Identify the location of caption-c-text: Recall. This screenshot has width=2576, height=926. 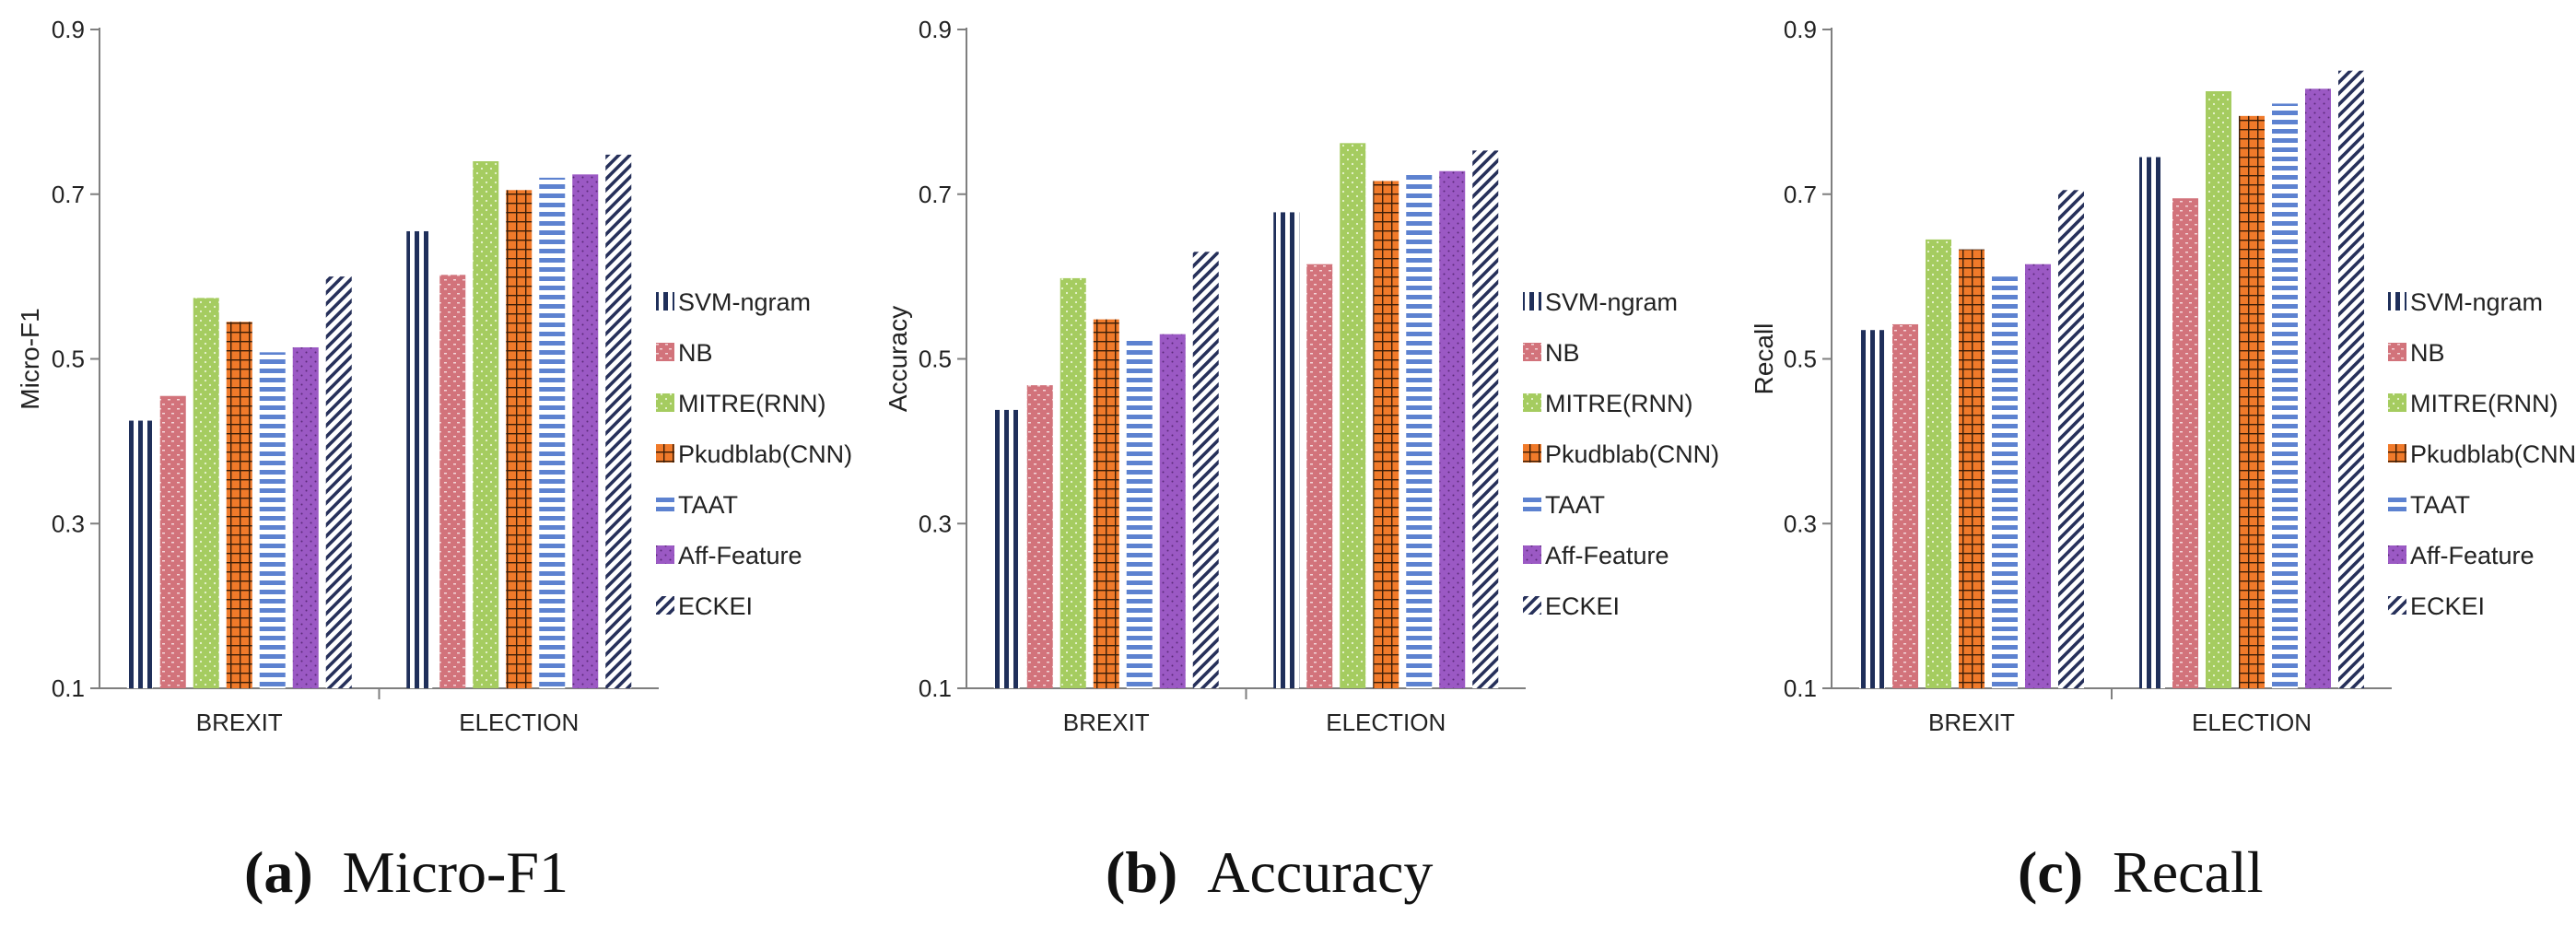
(2188, 872).